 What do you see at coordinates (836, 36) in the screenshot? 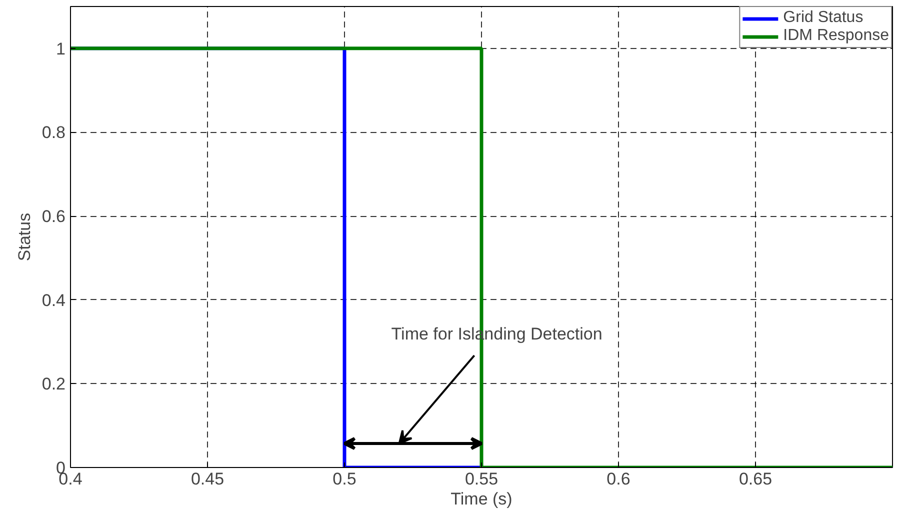
I see `legend-label: IDM Response` at bounding box center [836, 36].